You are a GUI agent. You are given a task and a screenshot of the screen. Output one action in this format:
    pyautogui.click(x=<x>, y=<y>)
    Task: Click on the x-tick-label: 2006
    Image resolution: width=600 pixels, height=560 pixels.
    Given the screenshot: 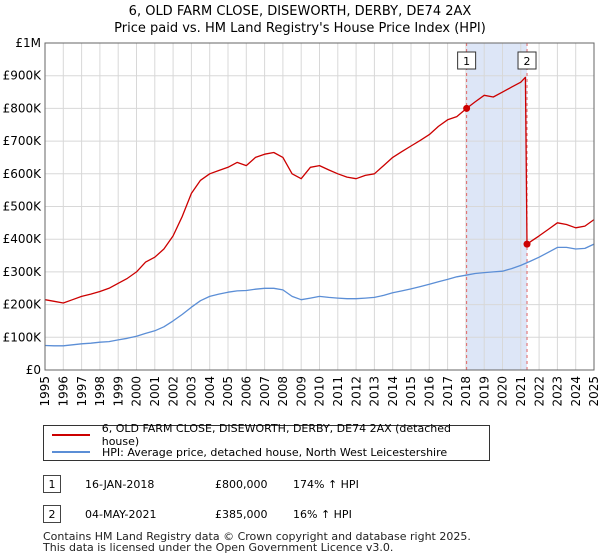 What is the action you would take?
    pyautogui.click(x=247, y=391)
    